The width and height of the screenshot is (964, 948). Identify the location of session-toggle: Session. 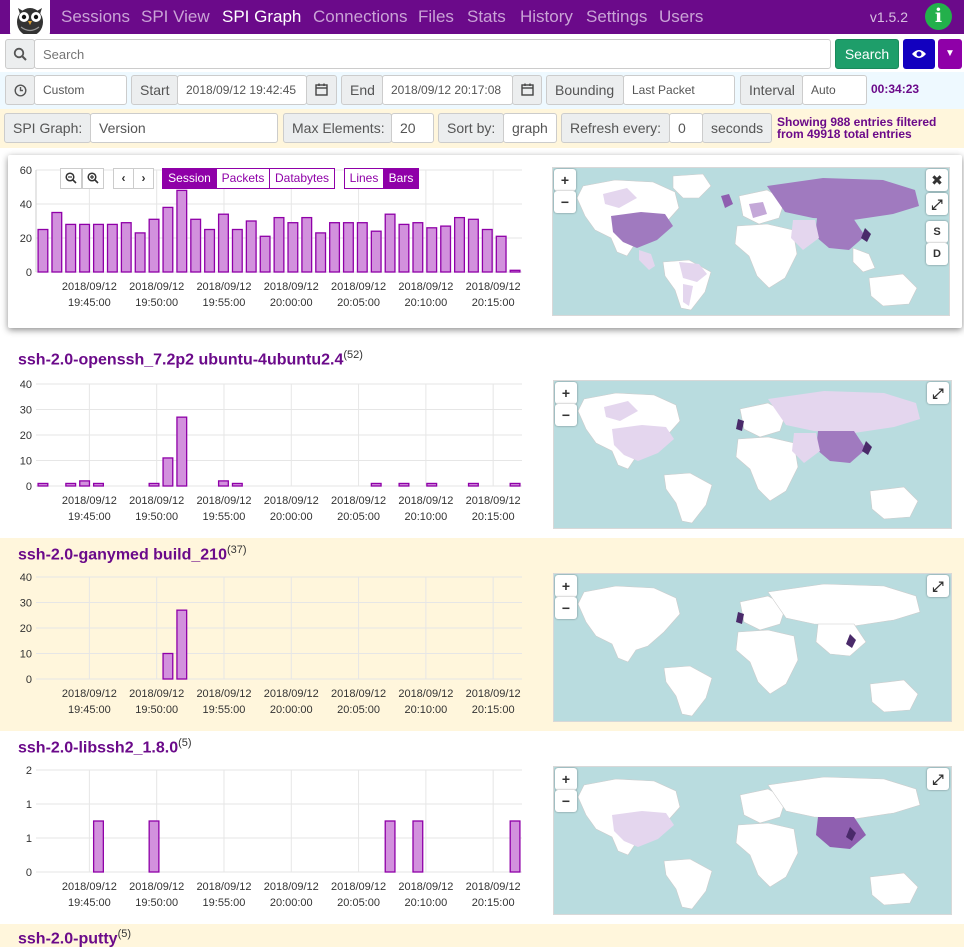
(189, 178).